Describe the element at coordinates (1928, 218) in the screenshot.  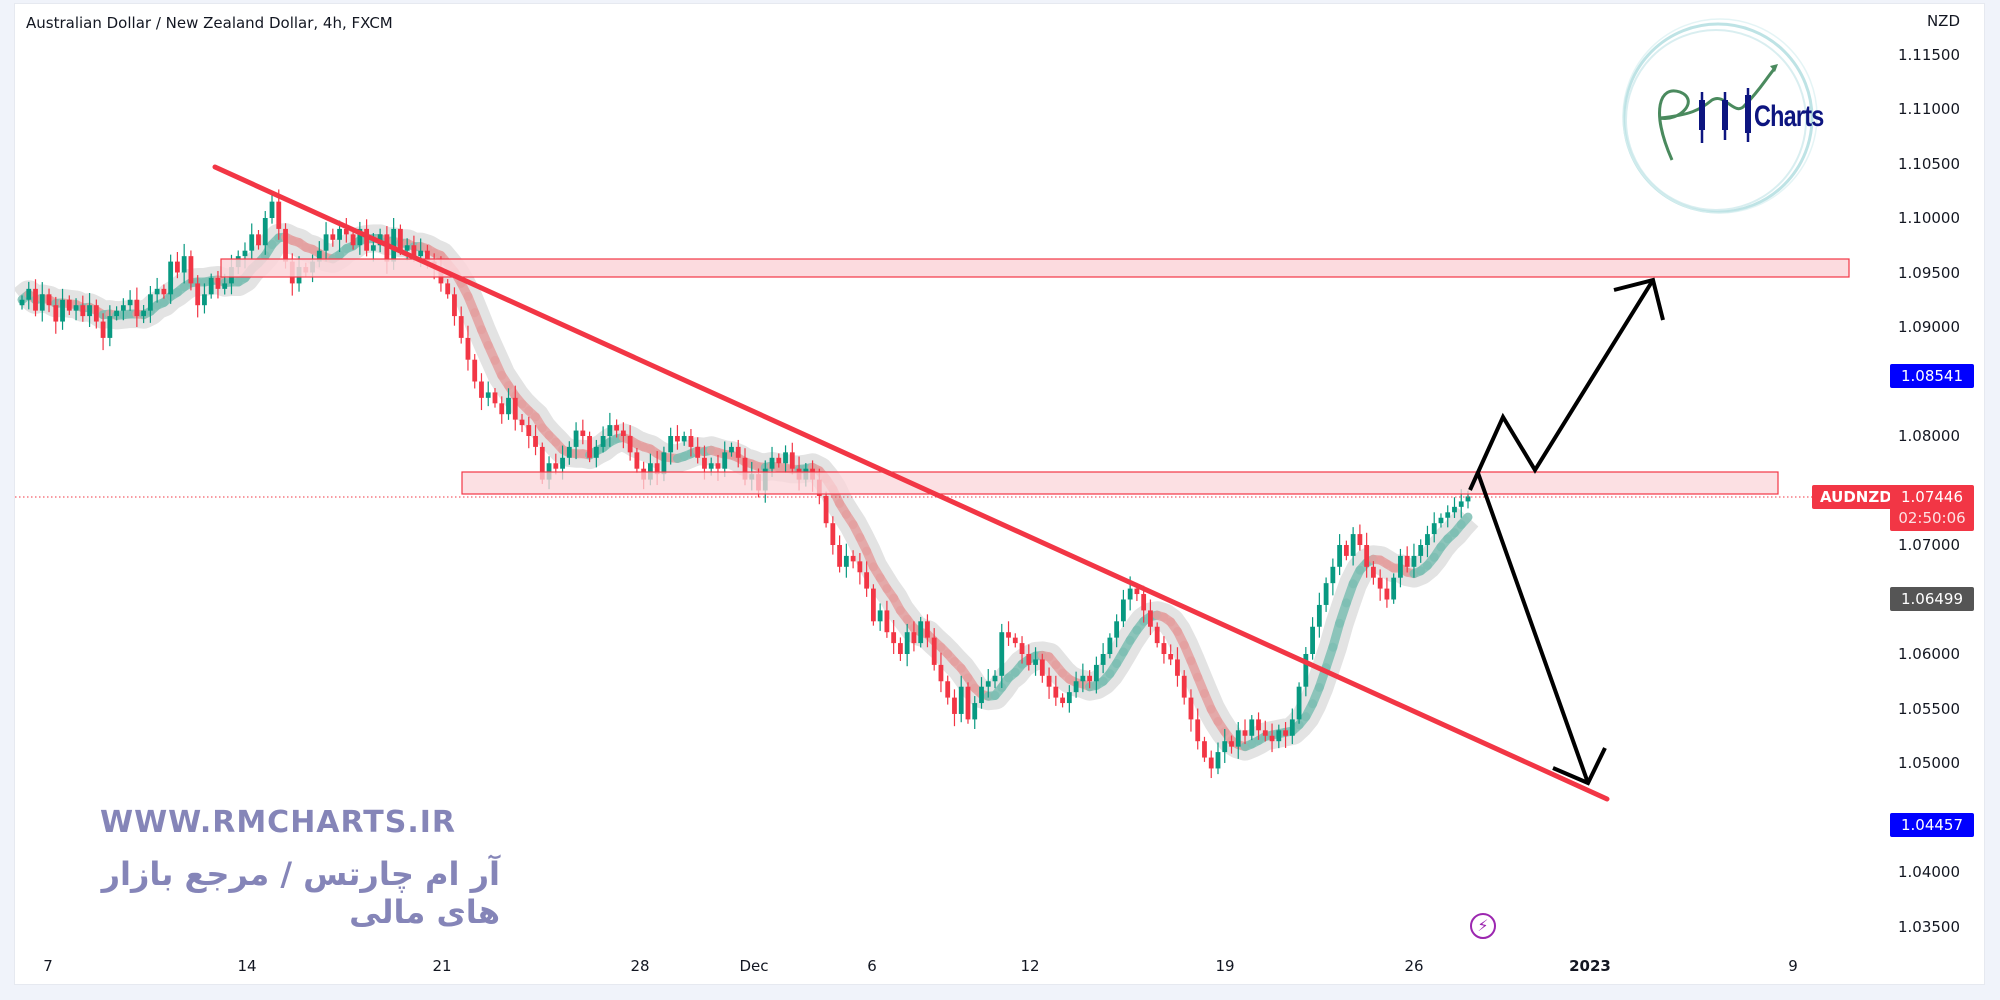
I see `price-tick: 1.10000` at that location.